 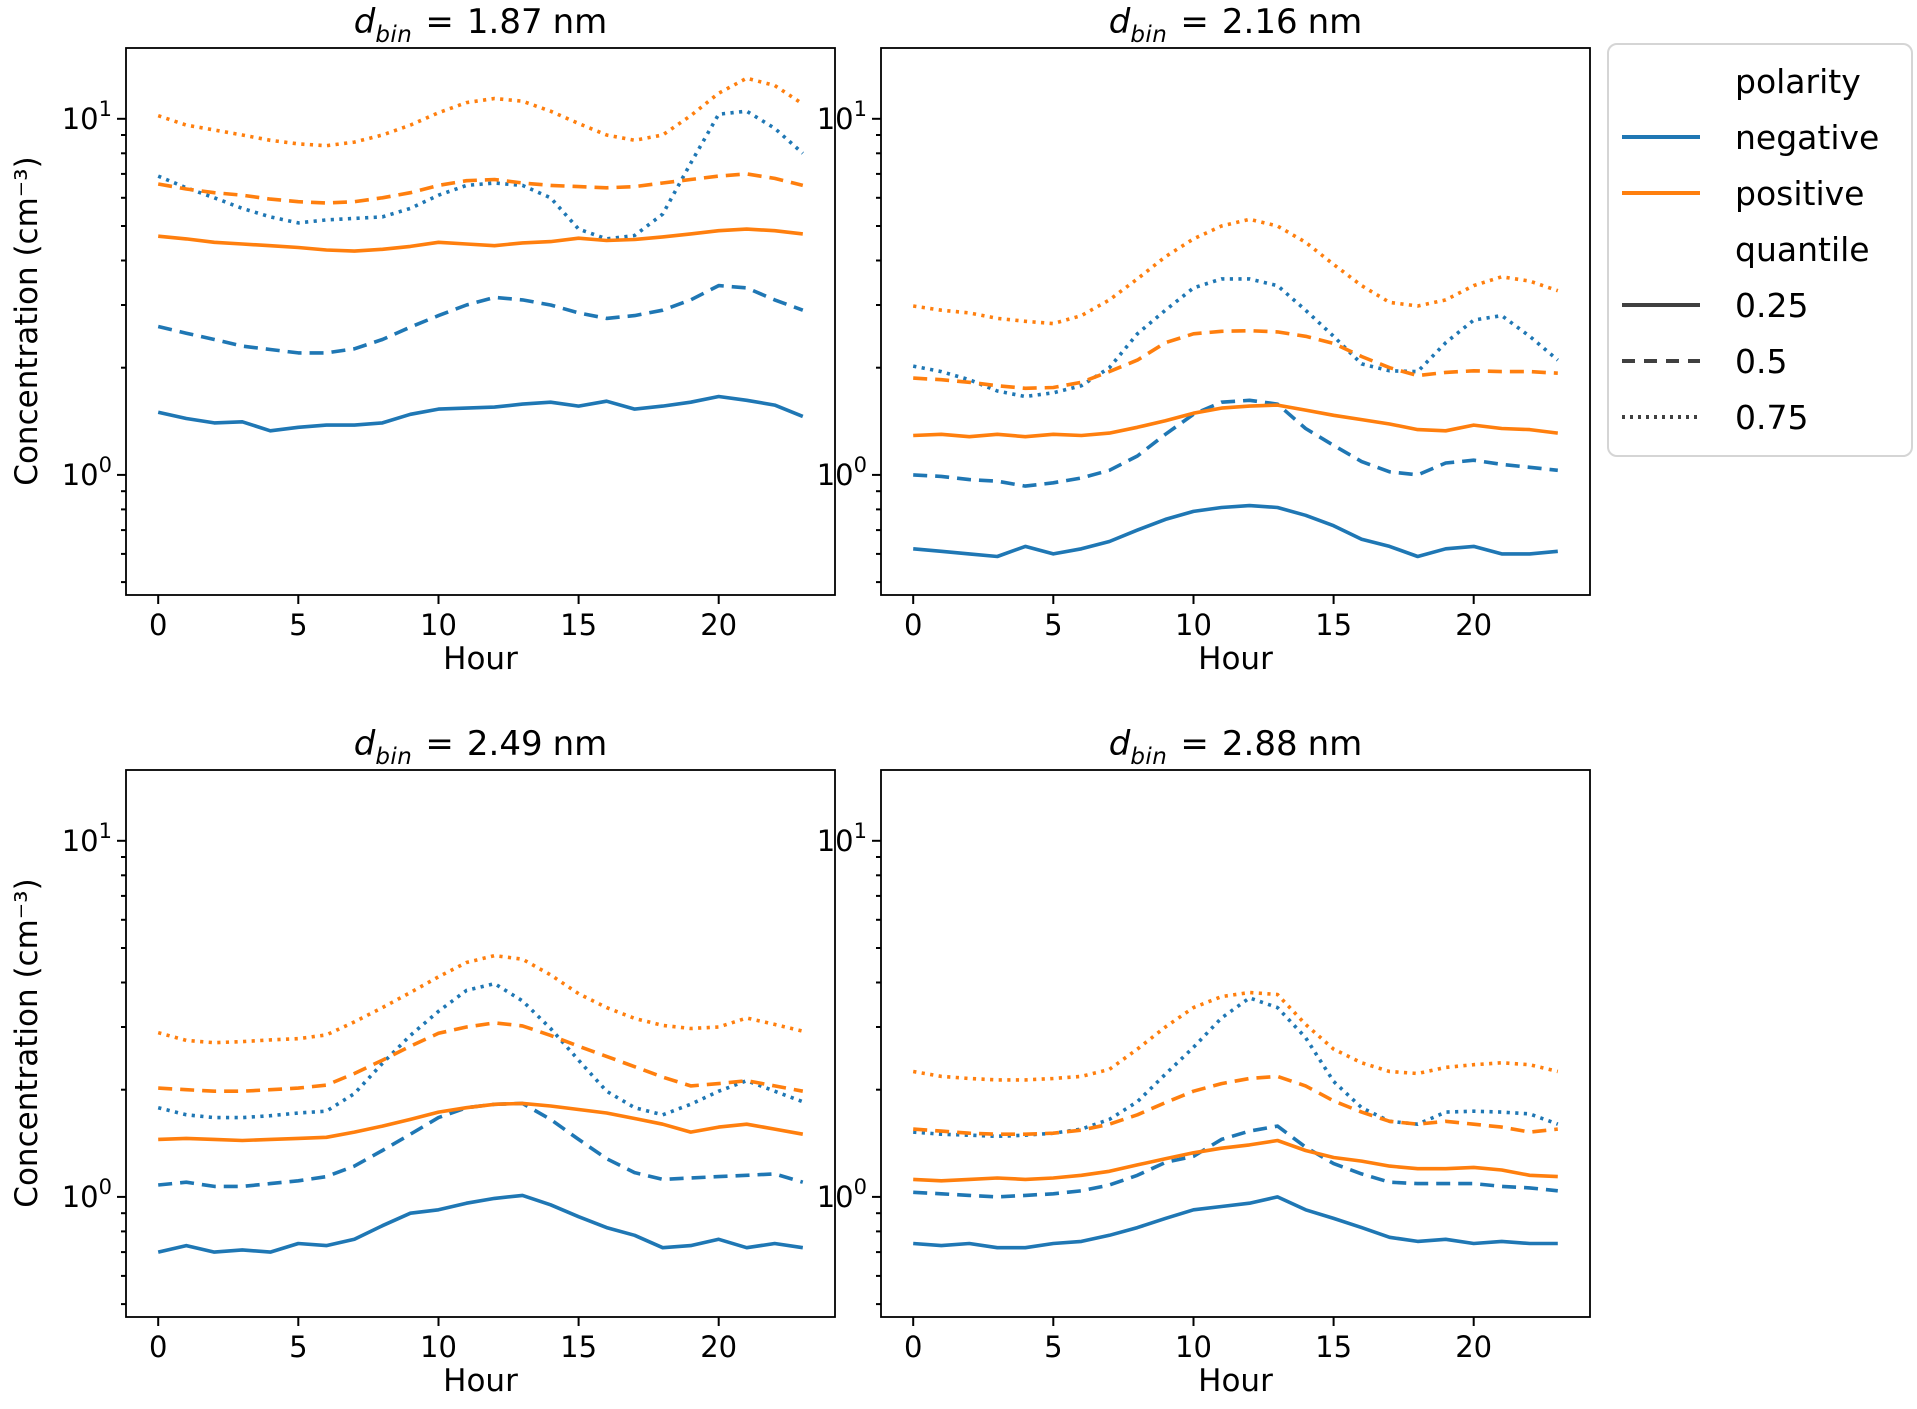 What do you see at coordinates (1661, 361) in the screenshot?
I see `dashed-line-sample-icon` at bounding box center [1661, 361].